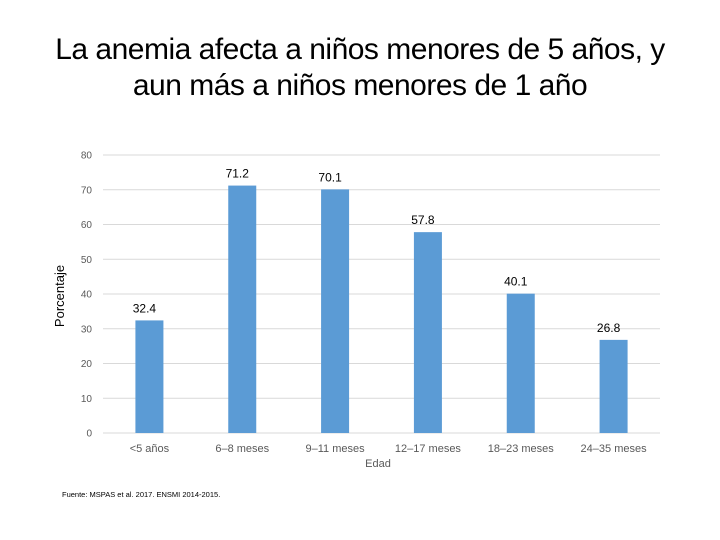  I want to click on data-label: 40.1, so click(516, 282).